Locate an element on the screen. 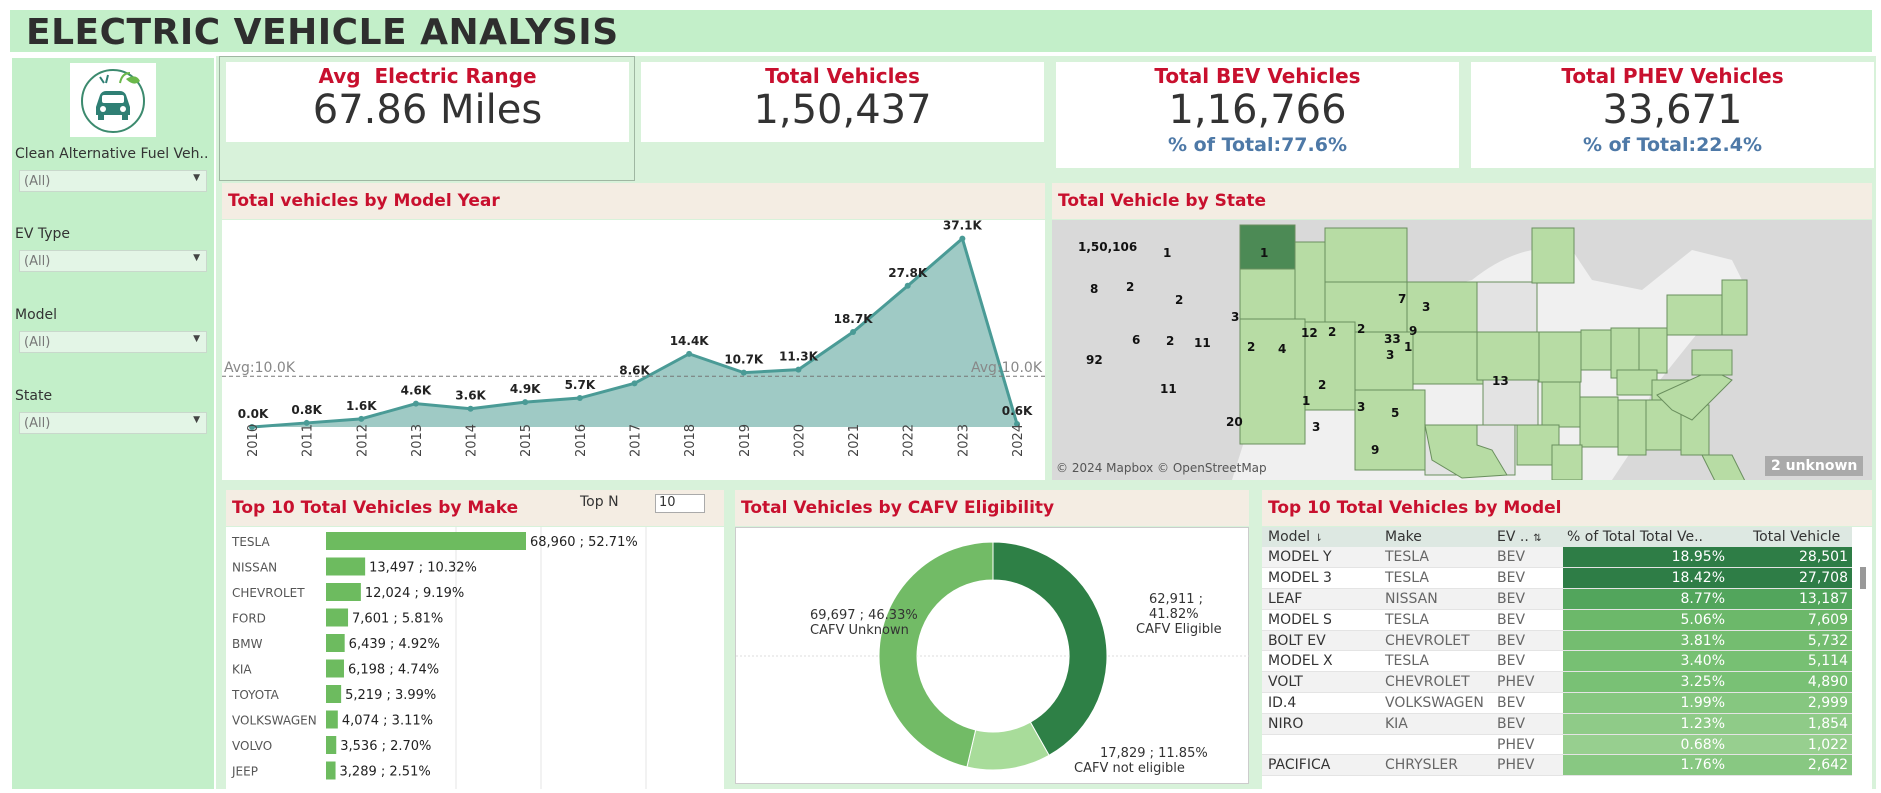 This screenshot has width=1881, height=793. cafv-not-eligible-value: 17,829 ; 11.85% is located at coordinates (1154, 753).